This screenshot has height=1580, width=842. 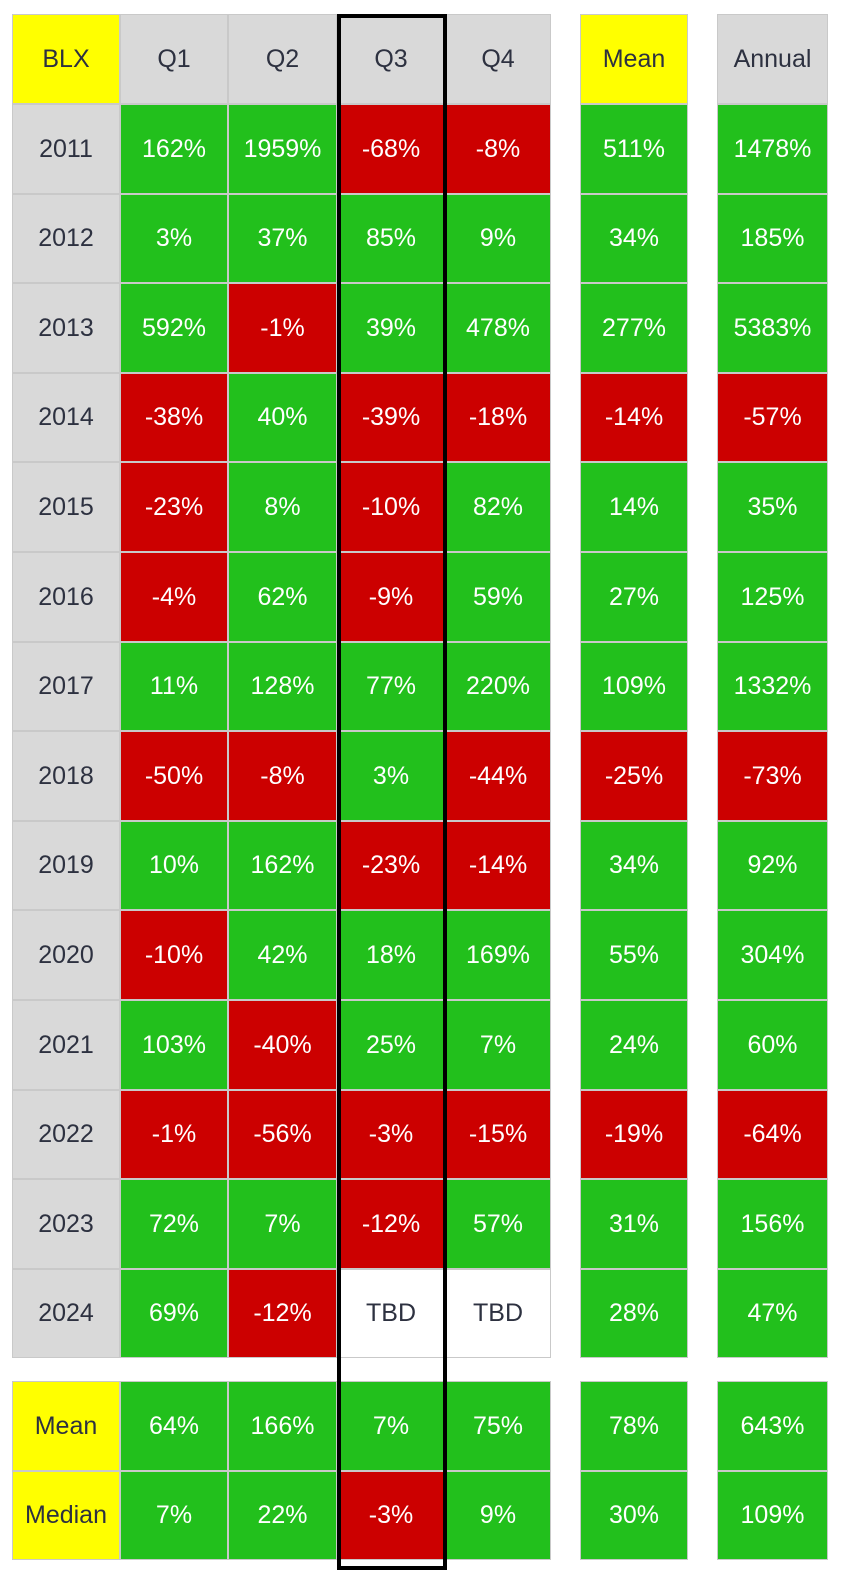 What do you see at coordinates (66, 1426) in the screenshot?
I see `summary-label-mean: Mean` at bounding box center [66, 1426].